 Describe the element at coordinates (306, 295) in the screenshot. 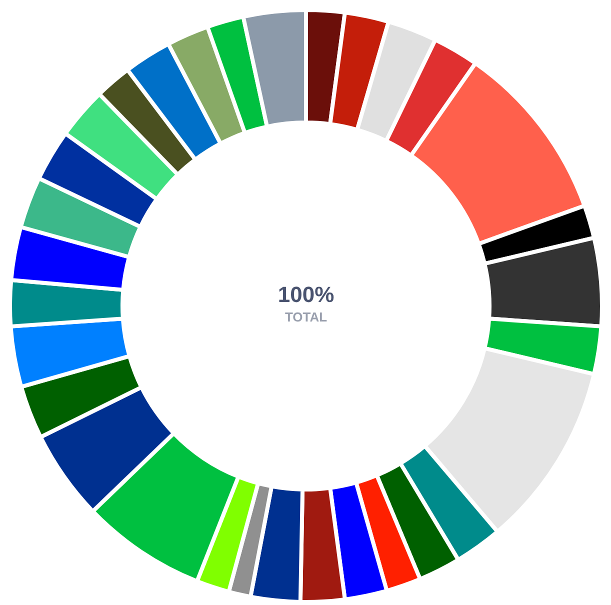

I see `text: 100%` at that location.